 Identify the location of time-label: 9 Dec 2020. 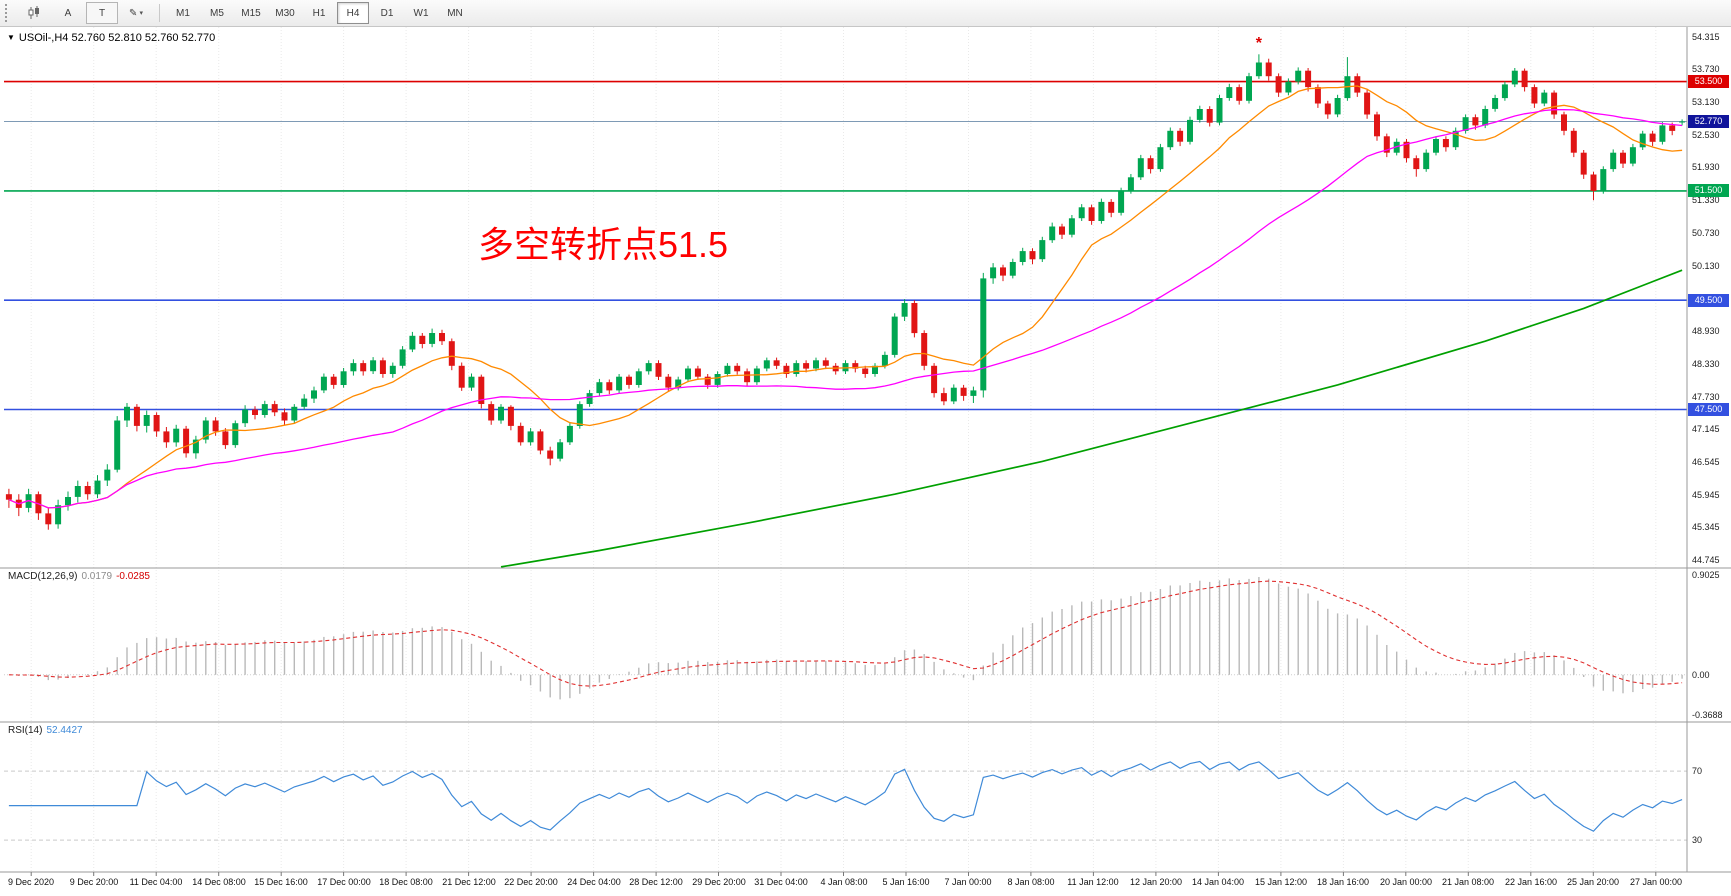
(31, 882).